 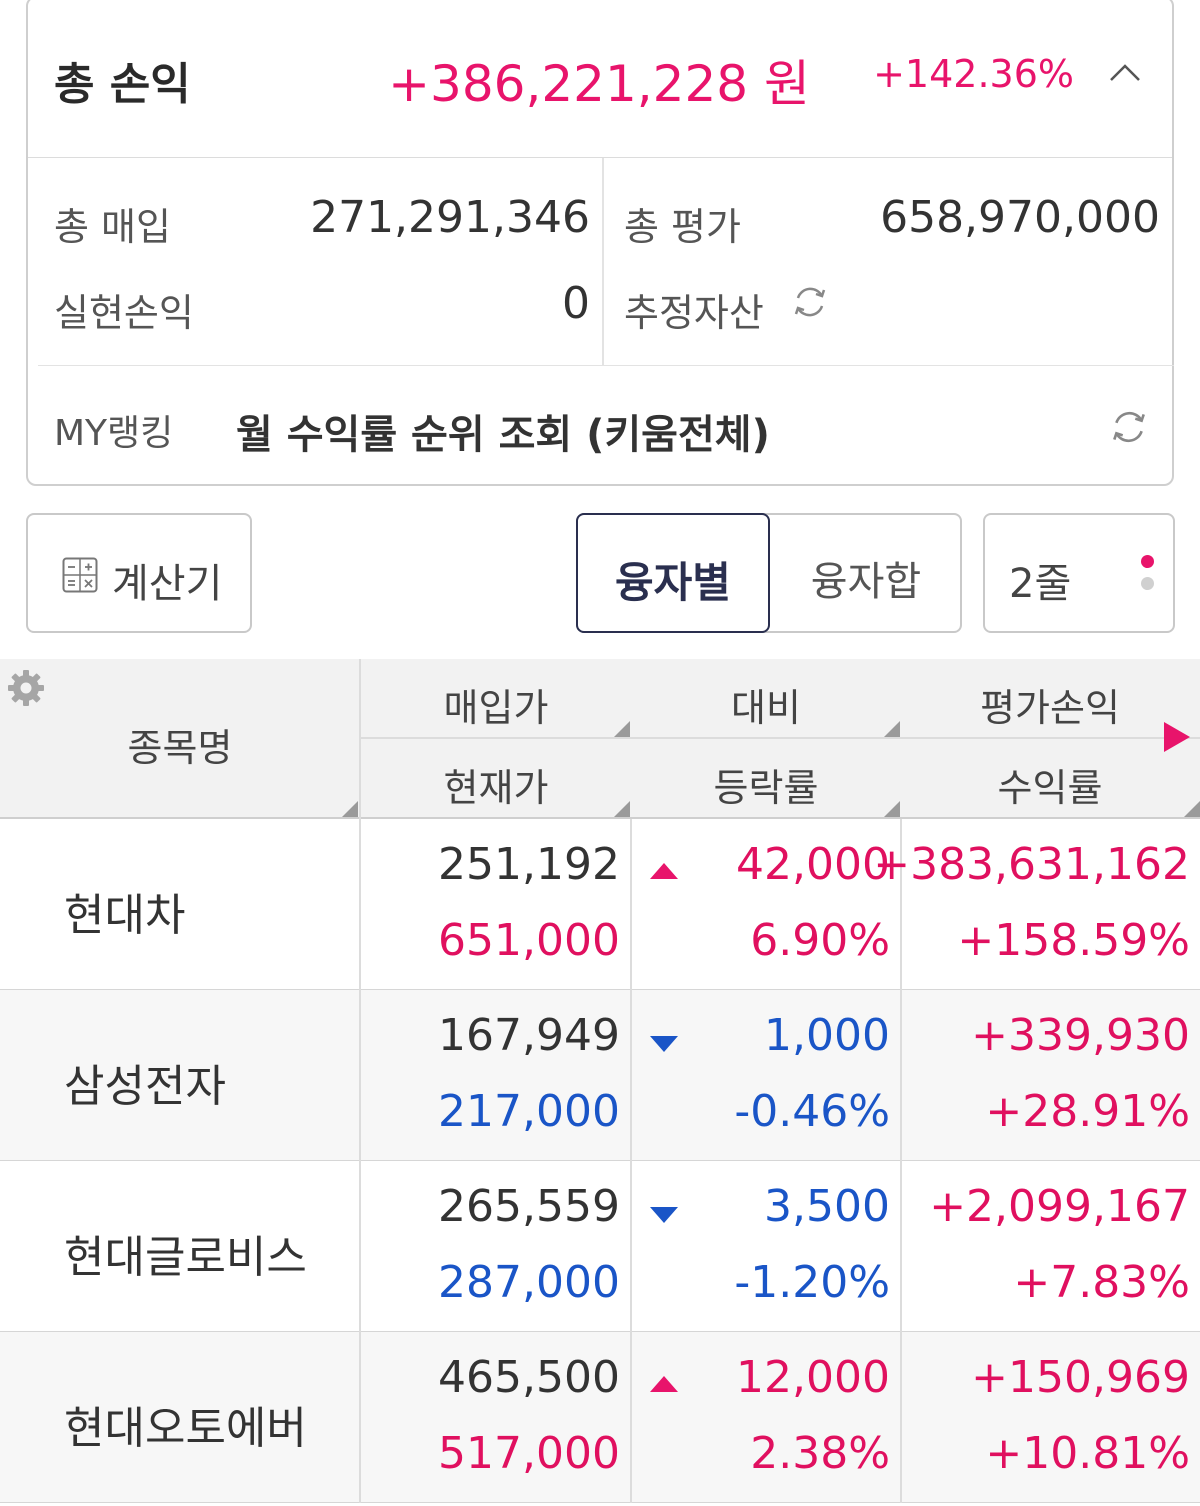 I want to click on scroll-right-icon, so click(x=1177, y=737).